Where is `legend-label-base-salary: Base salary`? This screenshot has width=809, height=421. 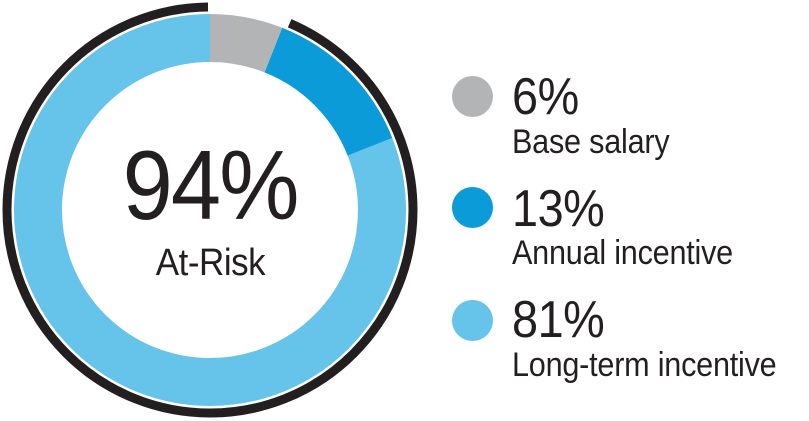
legend-label-base-salary: Base salary is located at coordinates (599, 142).